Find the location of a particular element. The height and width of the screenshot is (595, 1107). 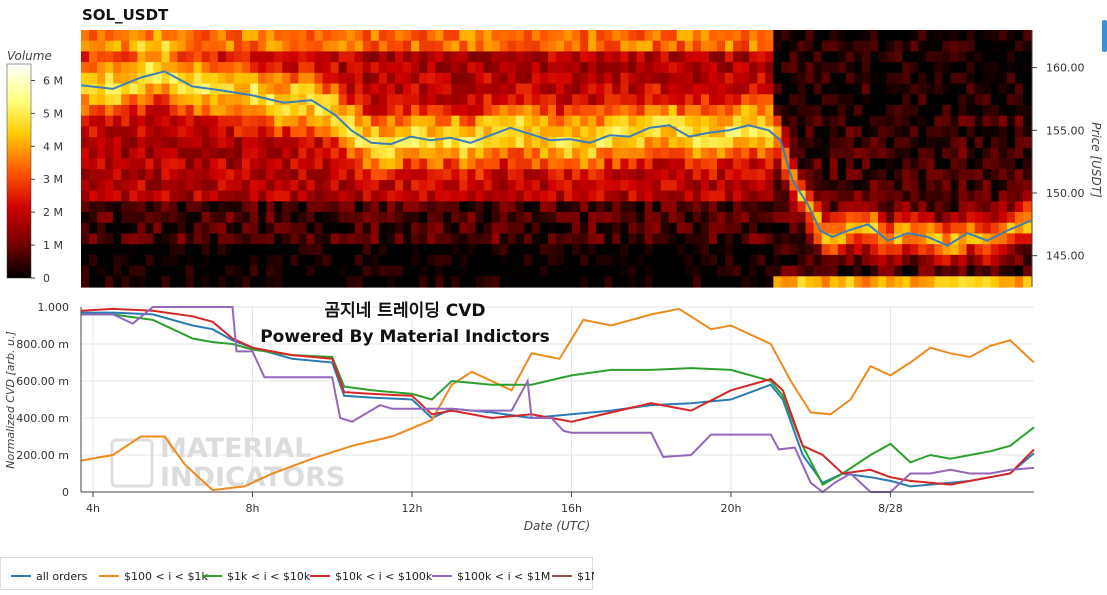

price-axis-tick-label: 160.00 is located at coordinates (1065, 68).